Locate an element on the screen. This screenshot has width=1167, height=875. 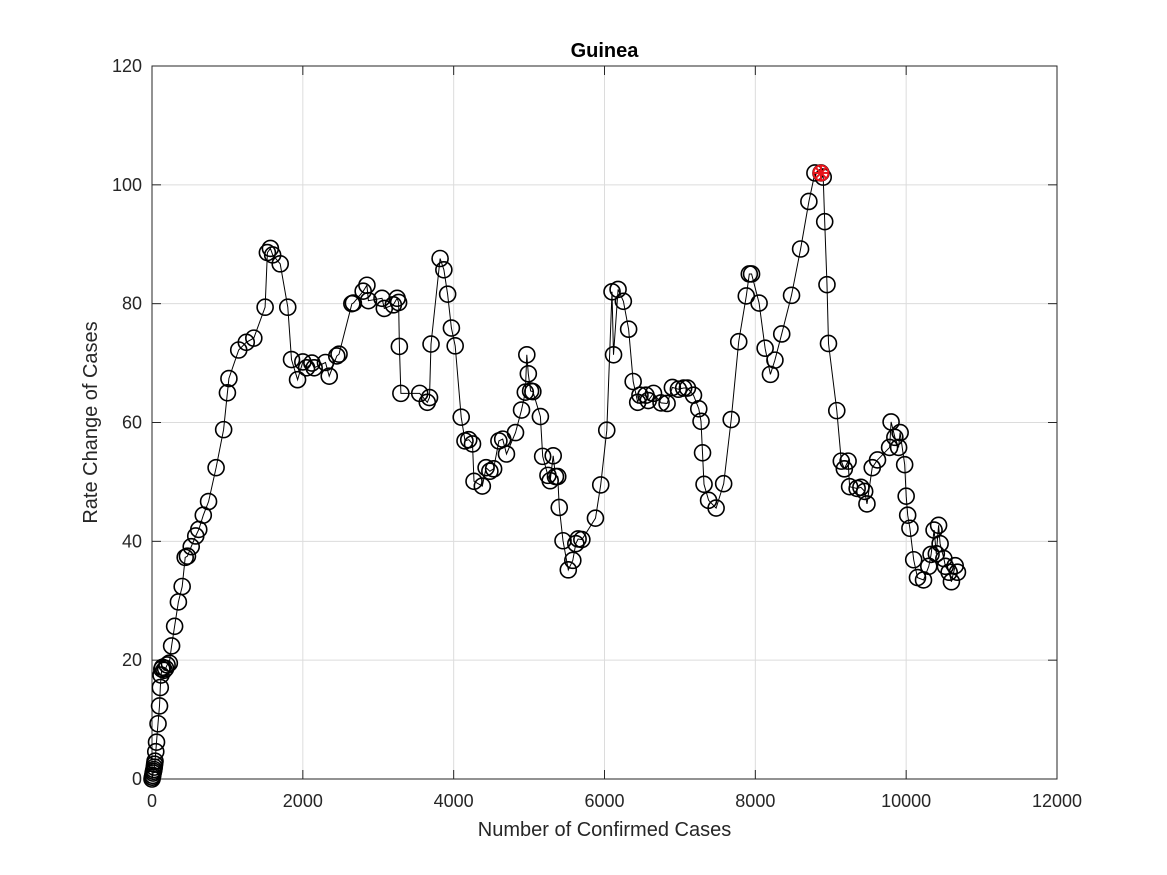
y-tick-label: 60 is located at coordinates (132, 423).